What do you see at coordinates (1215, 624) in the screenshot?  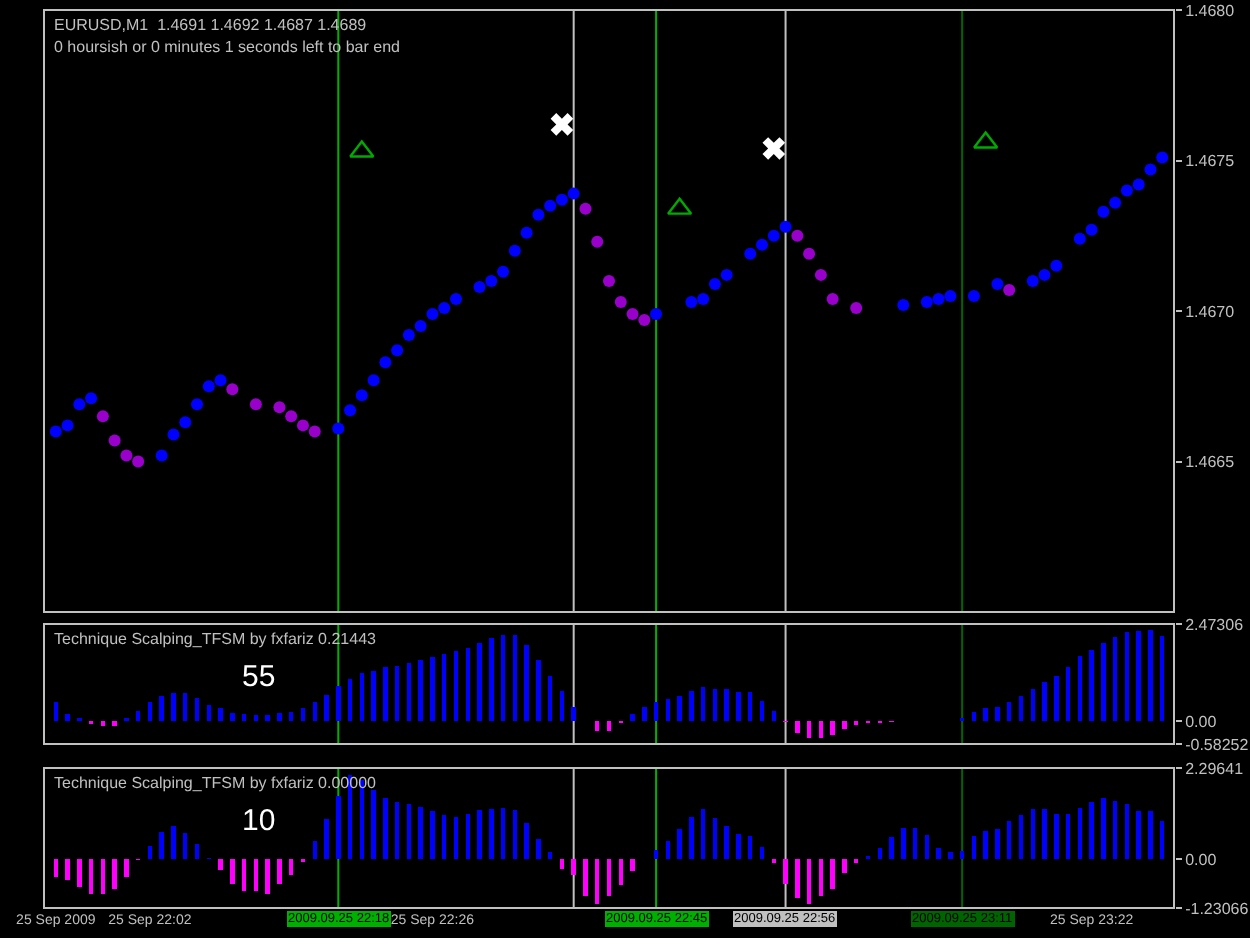 I see `y-tick-label: 2.47306` at bounding box center [1215, 624].